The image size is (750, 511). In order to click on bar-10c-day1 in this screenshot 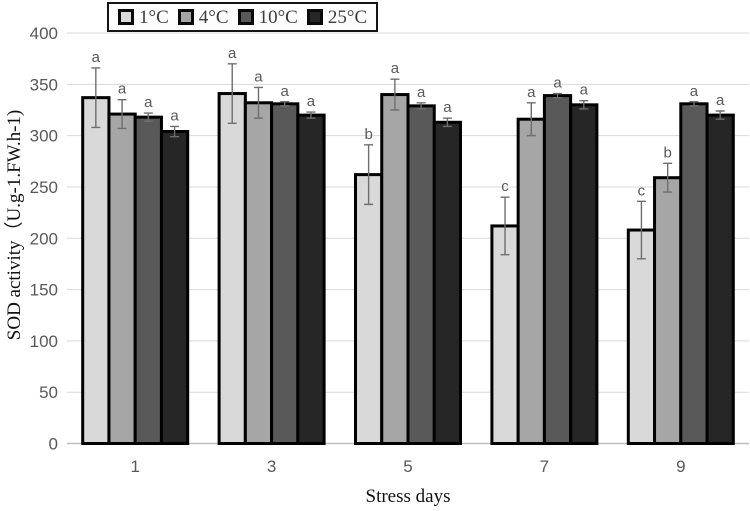, I will do `click(148, 280)`.